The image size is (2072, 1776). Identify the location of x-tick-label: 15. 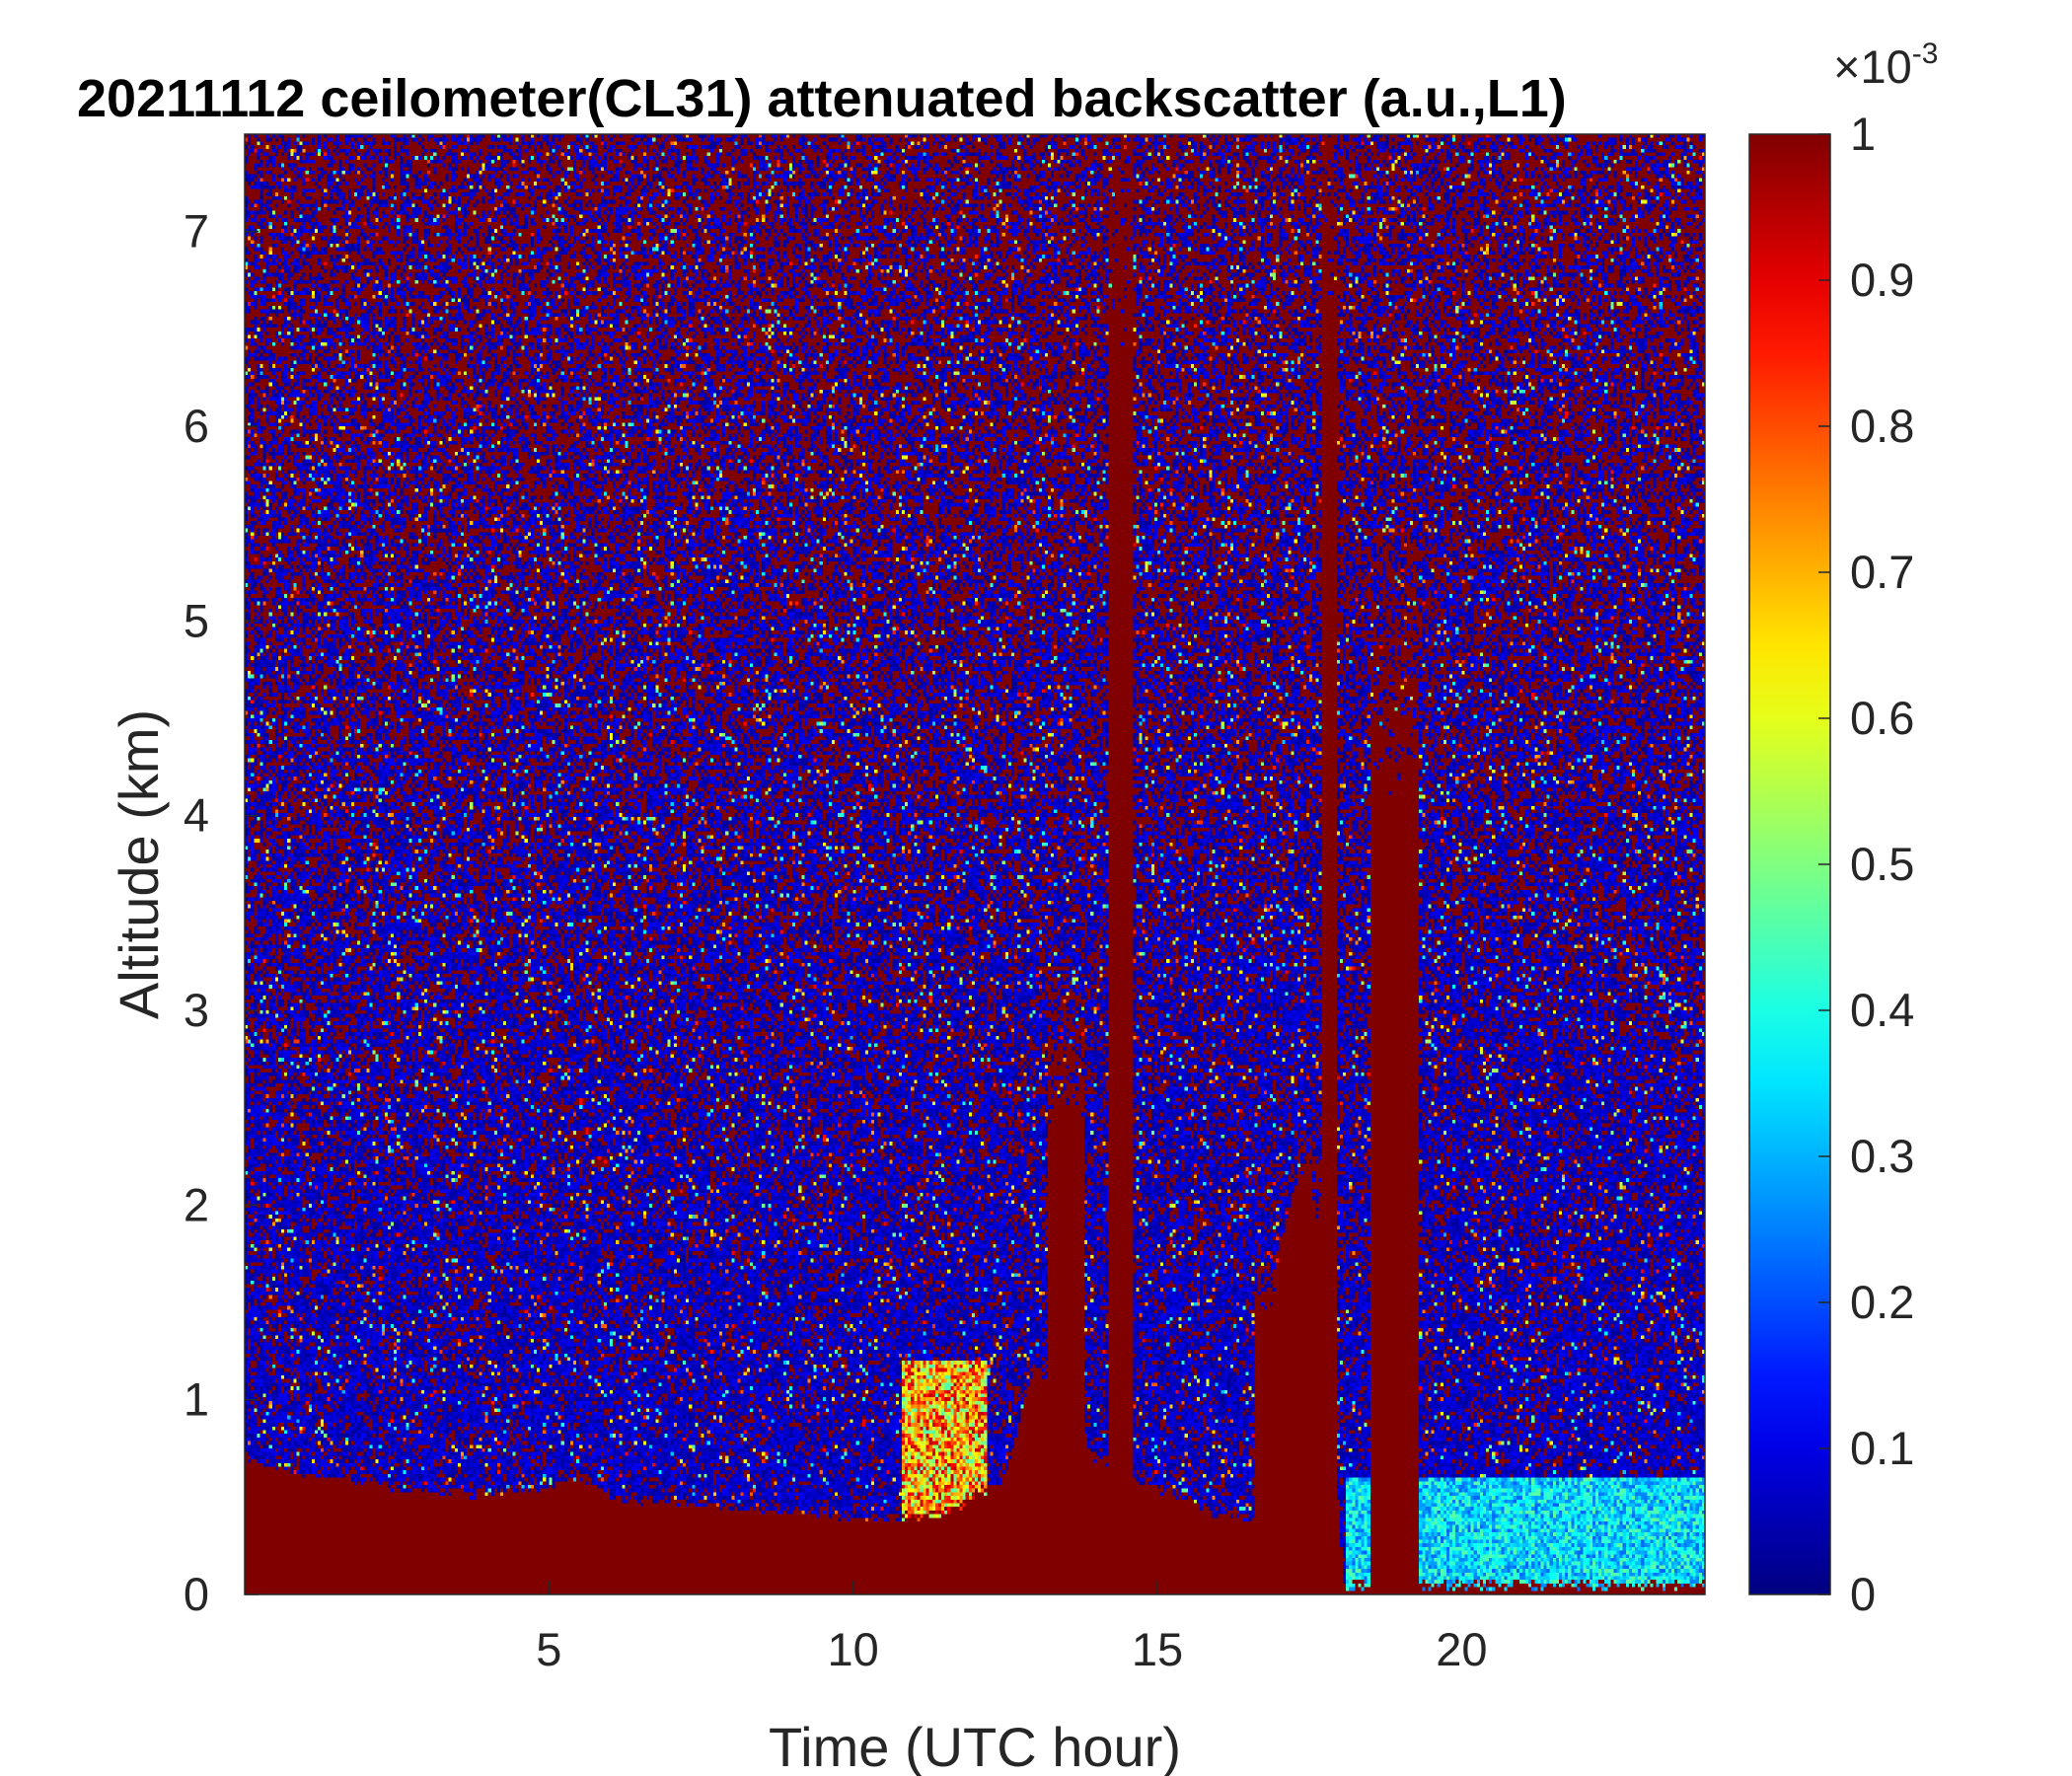
(1158, 1649).